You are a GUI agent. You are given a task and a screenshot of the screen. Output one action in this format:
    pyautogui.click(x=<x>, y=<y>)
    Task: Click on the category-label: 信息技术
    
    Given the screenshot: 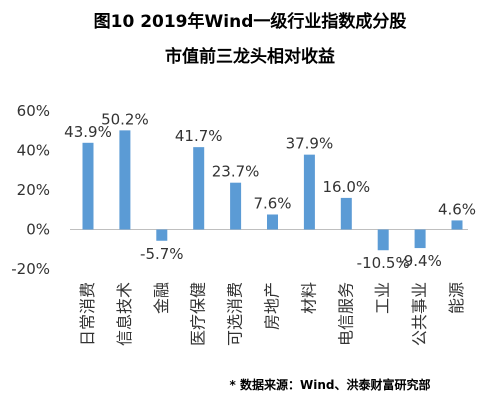 What is the action you would take?
    pyautogui.click(x=124, y=314)
    